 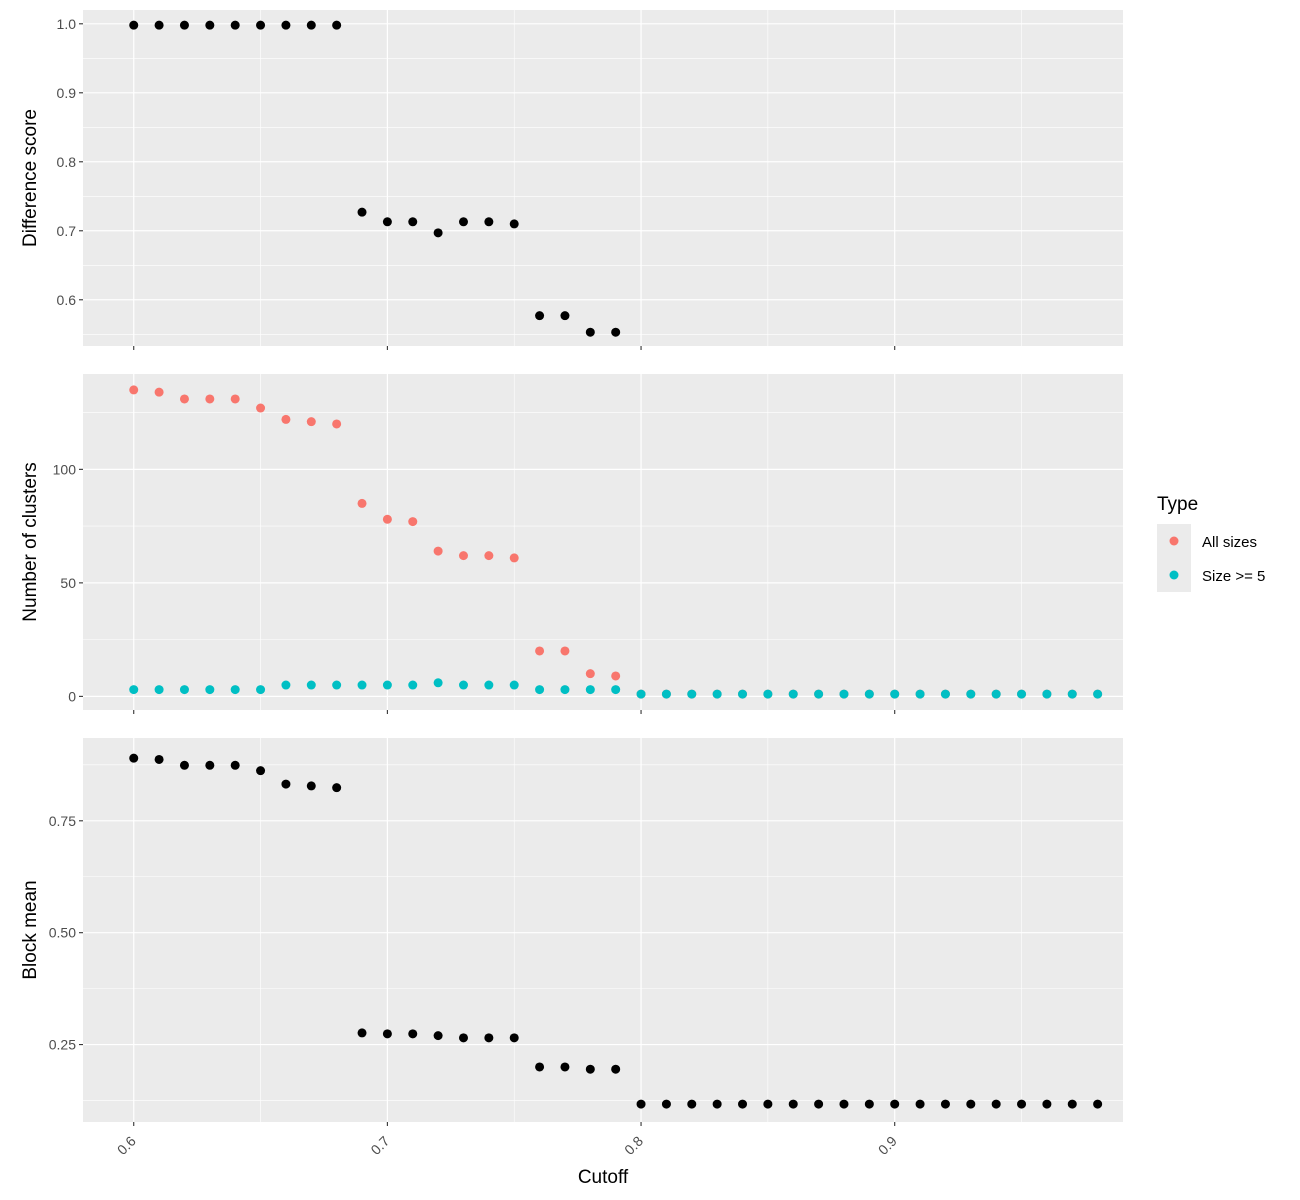 What do you see at coordinates (72, 696) in the screenshot?
I see `y-tick-label: 0` at bounding box center [72, 696].